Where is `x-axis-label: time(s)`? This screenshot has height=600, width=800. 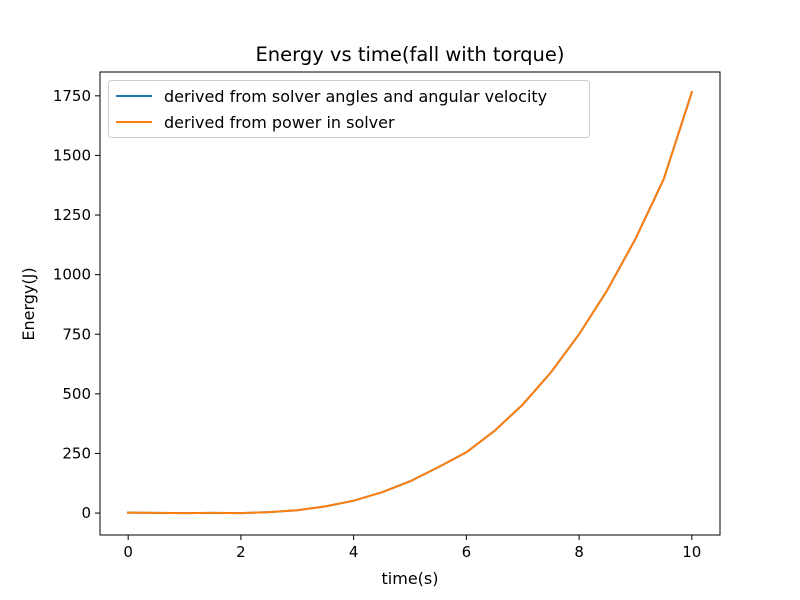 x-axis-label: time(s) is located at coordinates (410, 578).